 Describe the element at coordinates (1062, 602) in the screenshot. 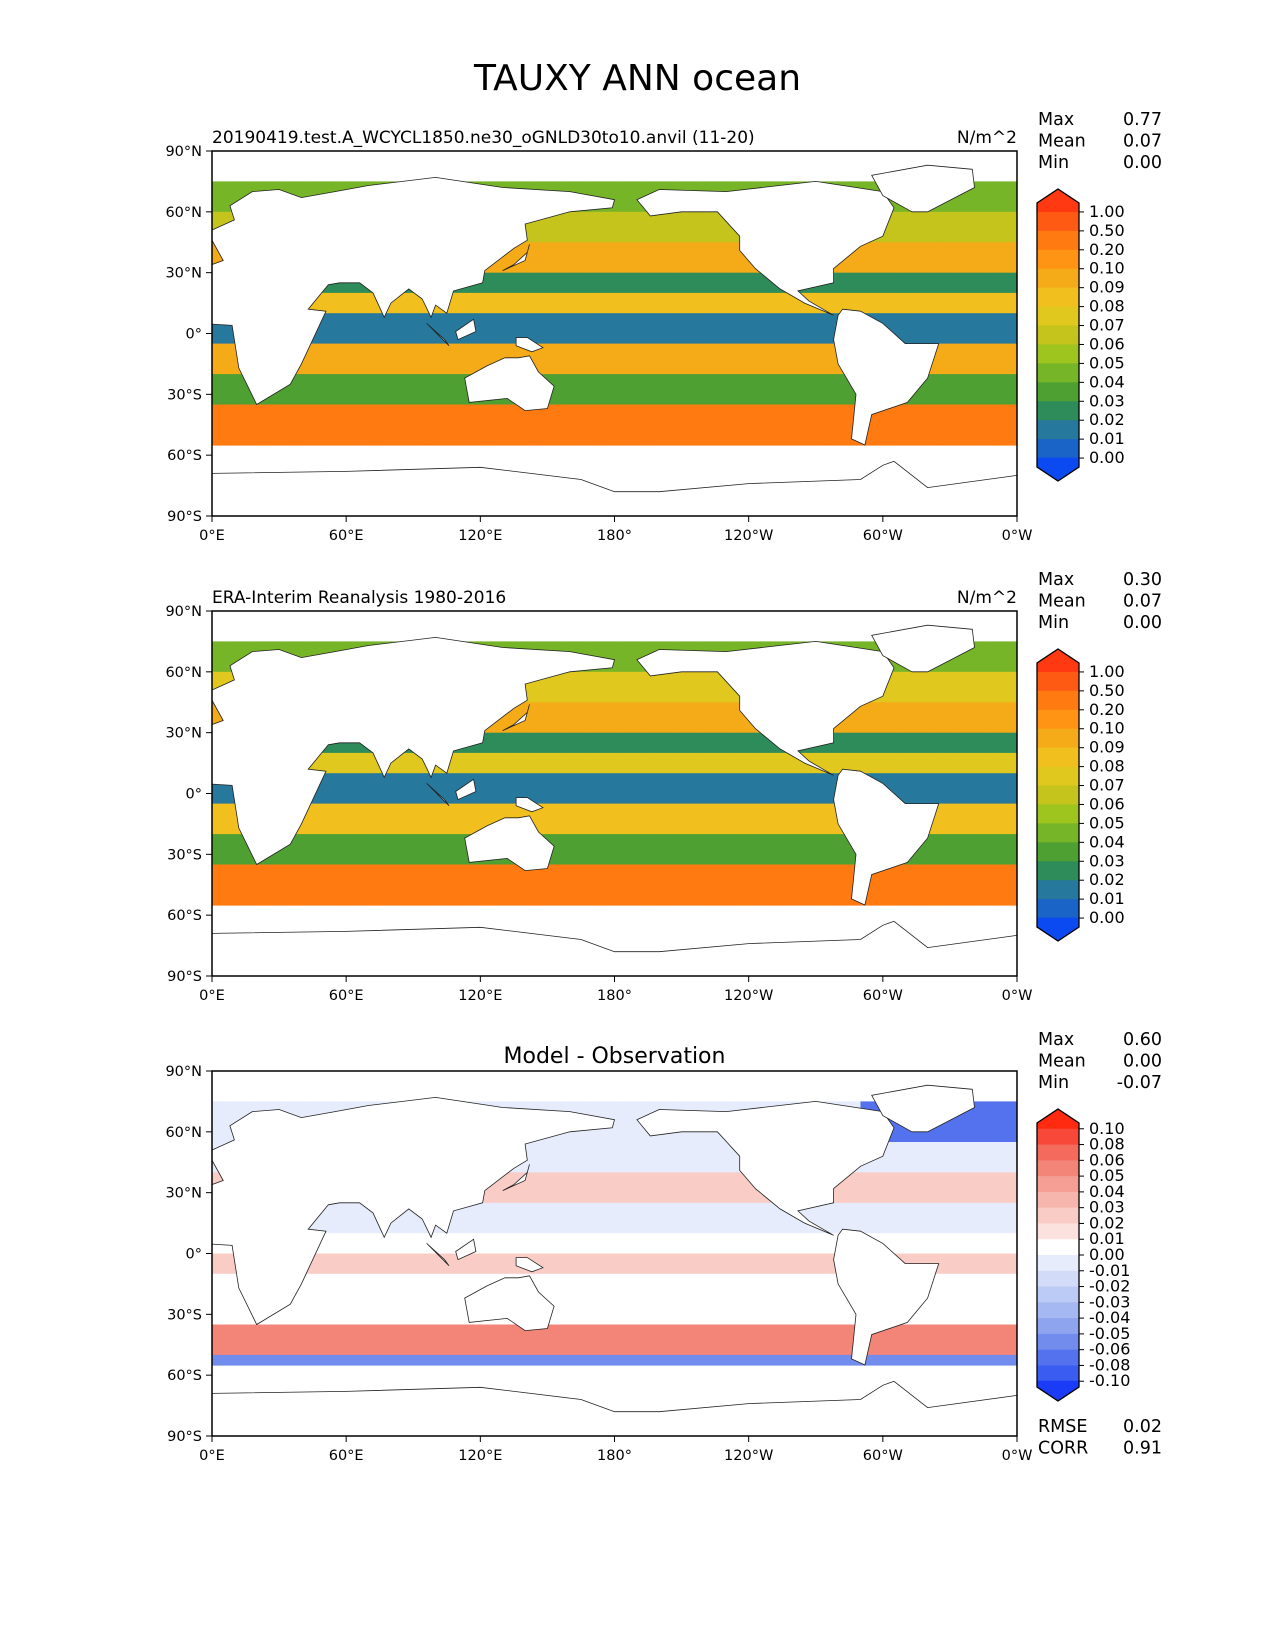

I see `stat-label: Mean` at that location.